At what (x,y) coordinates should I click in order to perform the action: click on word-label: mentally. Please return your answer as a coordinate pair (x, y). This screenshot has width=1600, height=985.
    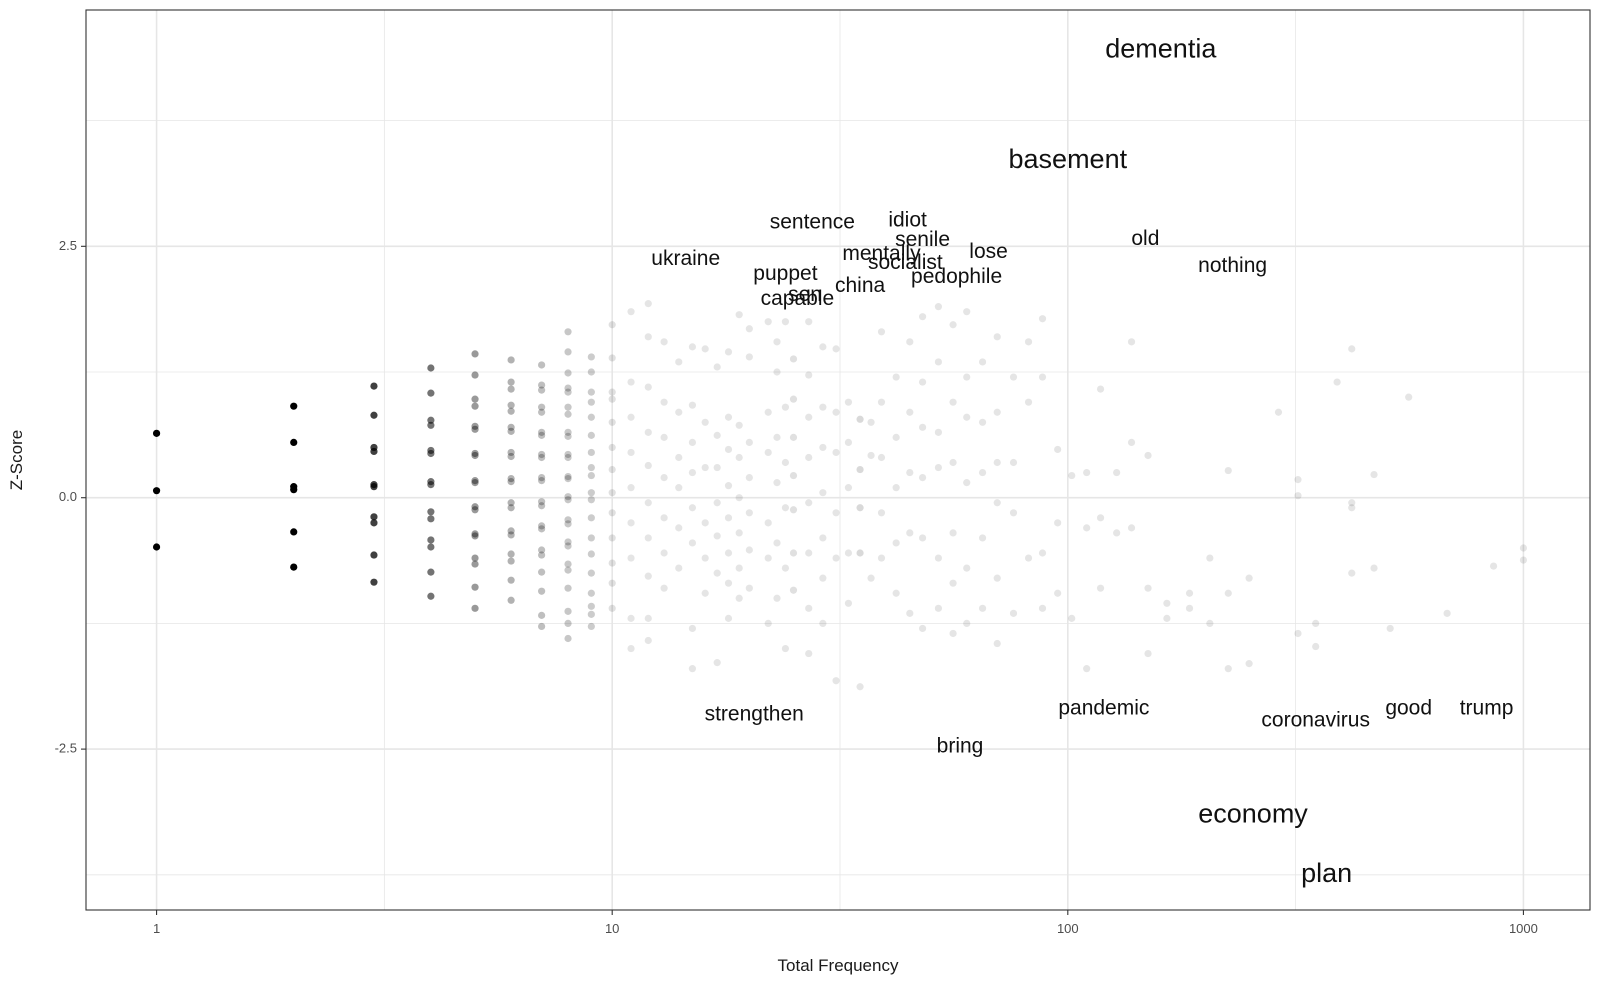
    Looking at the image, I should click on (881, 253).